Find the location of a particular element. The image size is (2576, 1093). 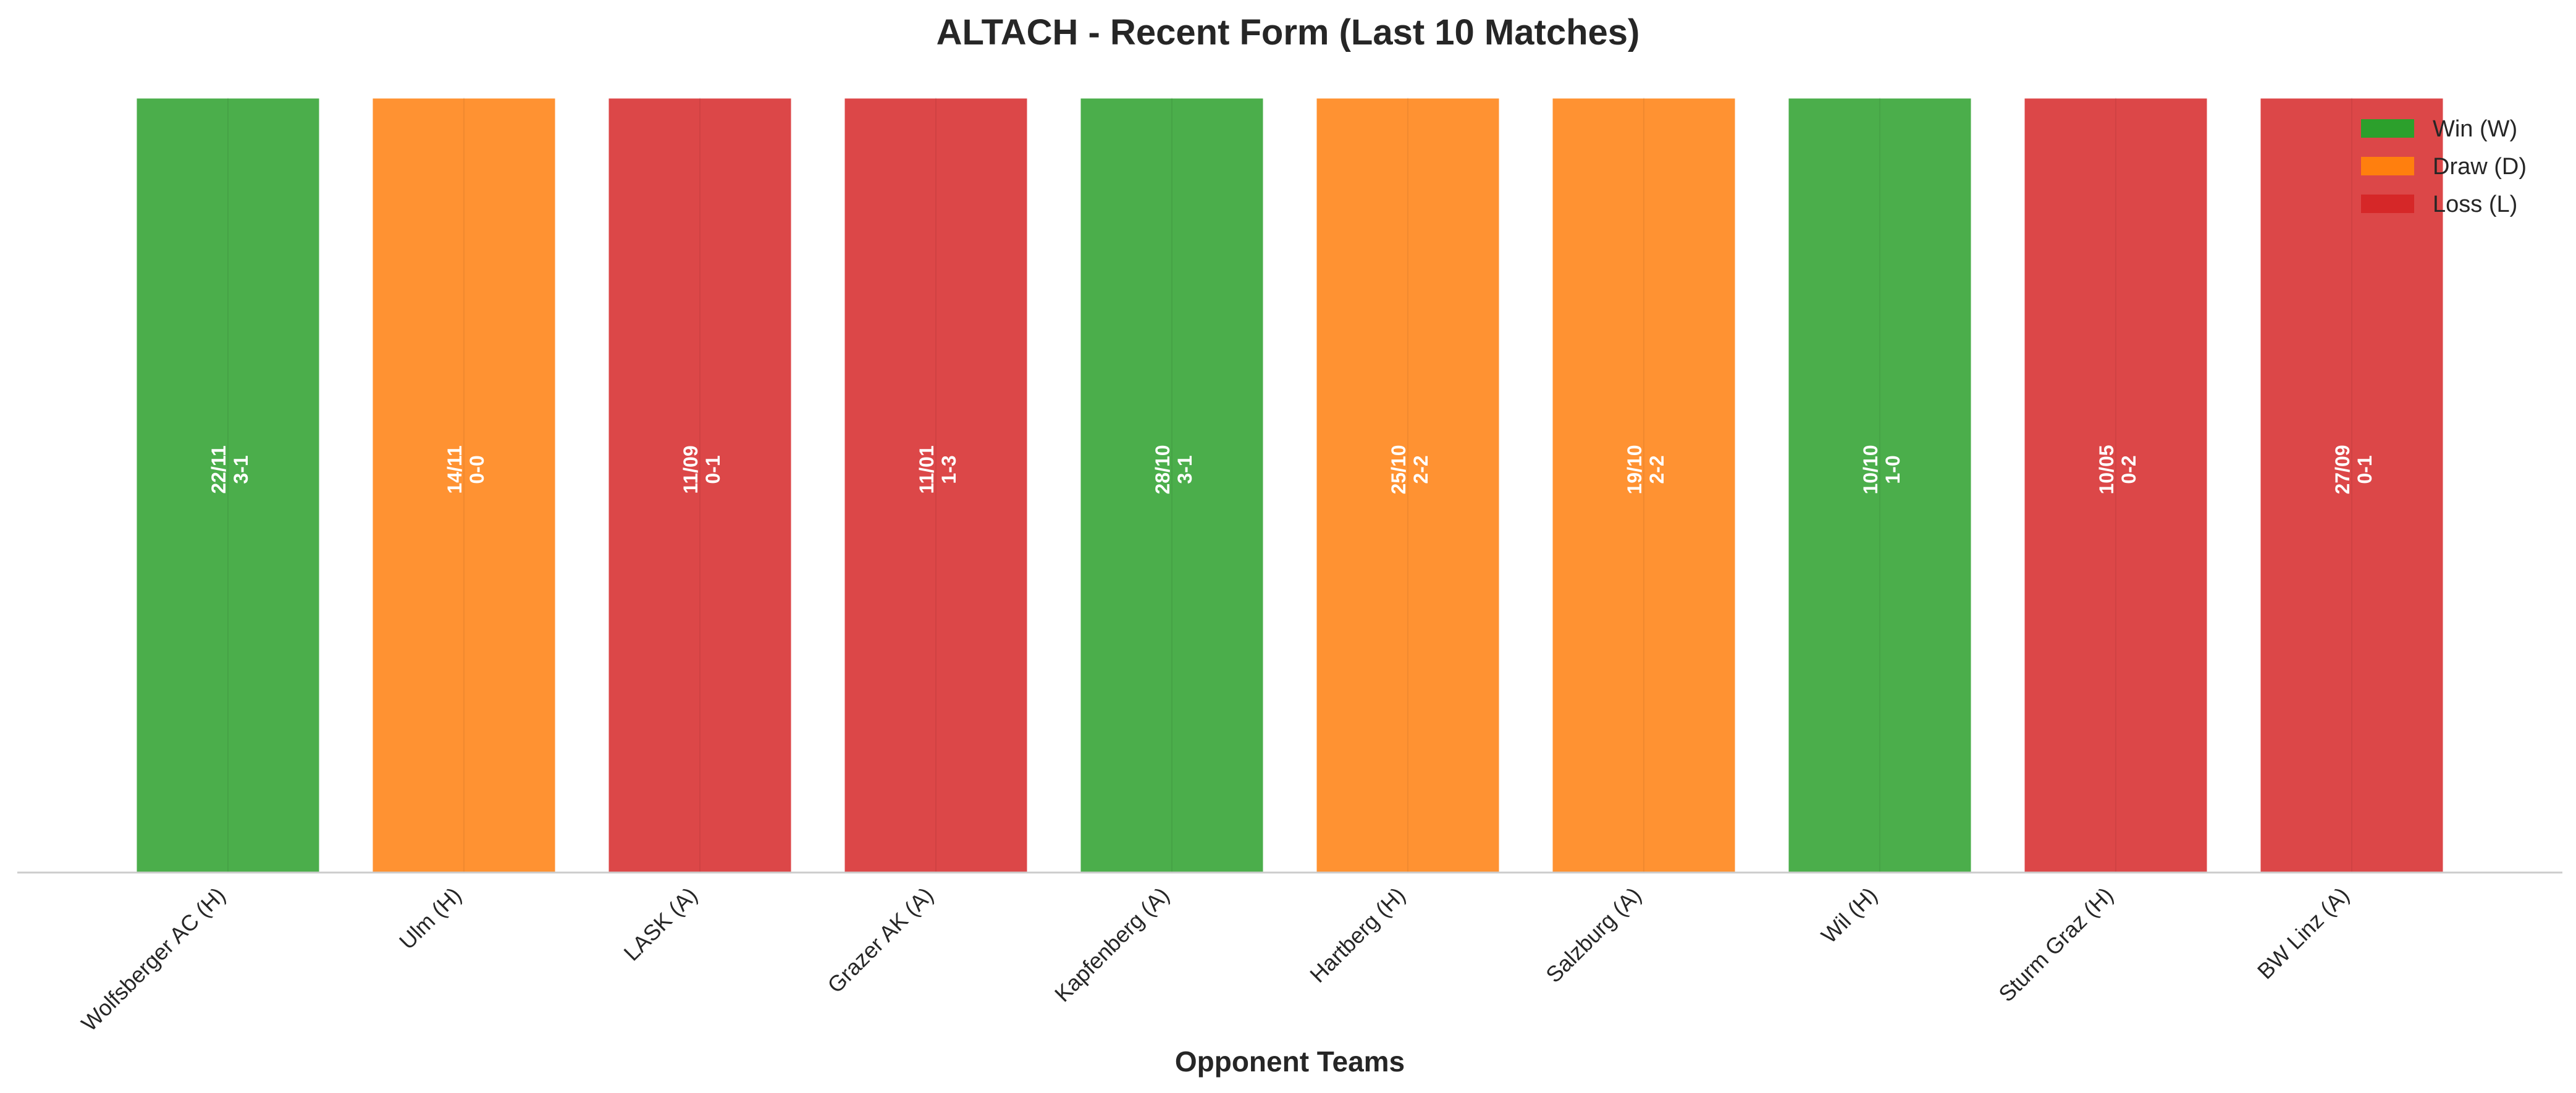

chart-title: ALTACH - Recent Form (Last 10 Matches) is located at coordinates (1288, 32).